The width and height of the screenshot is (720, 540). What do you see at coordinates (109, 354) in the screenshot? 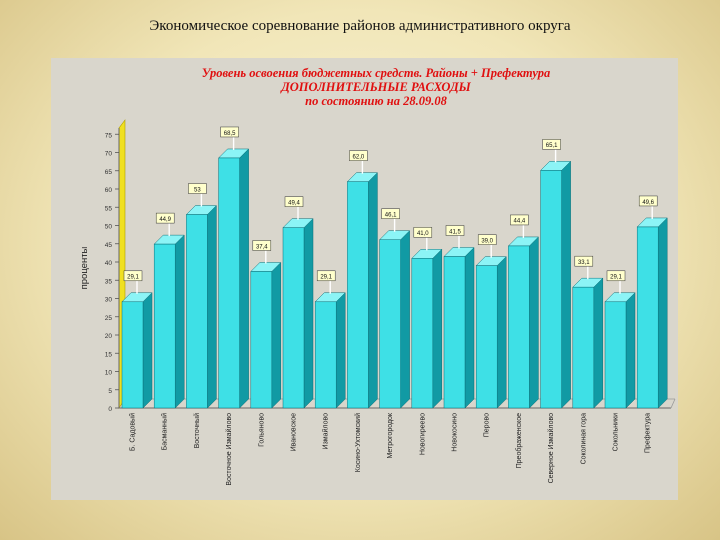
I see `y-tick-label: 15` at bounding box center [109, 354].